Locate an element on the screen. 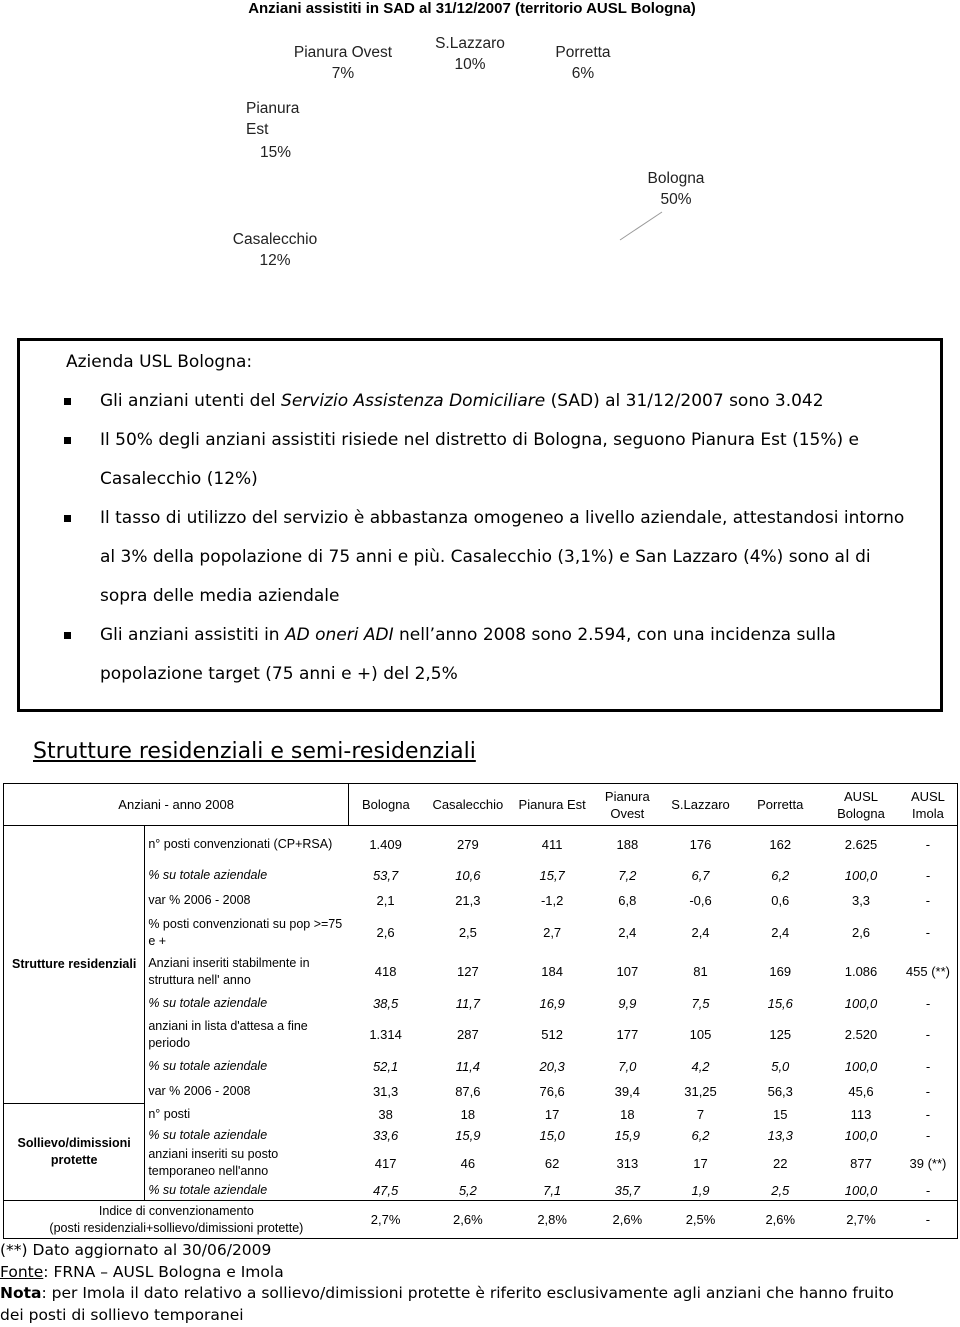  cell: 21,3 is located at coordinates (468, 900).